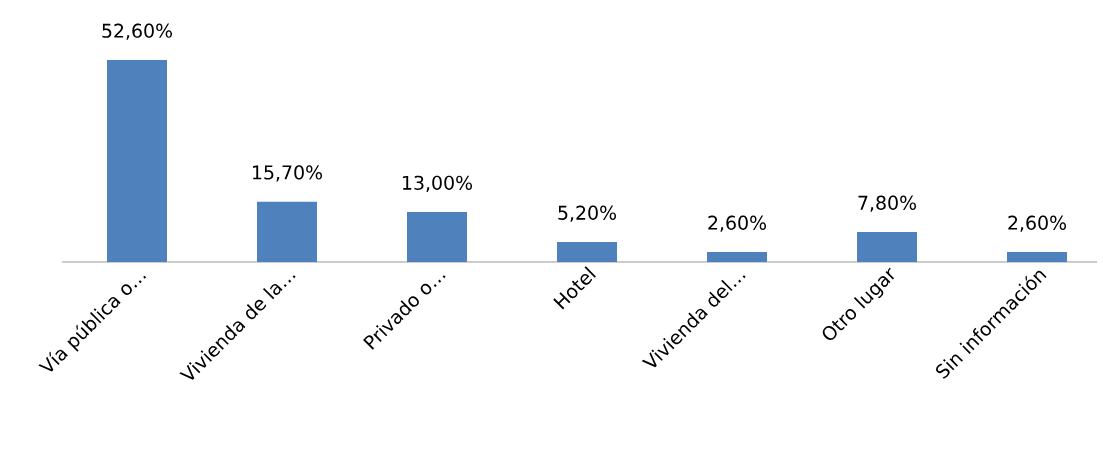 The image size is (1103, 454). I want to click on data-label: 13,00%, so click(438, 183).